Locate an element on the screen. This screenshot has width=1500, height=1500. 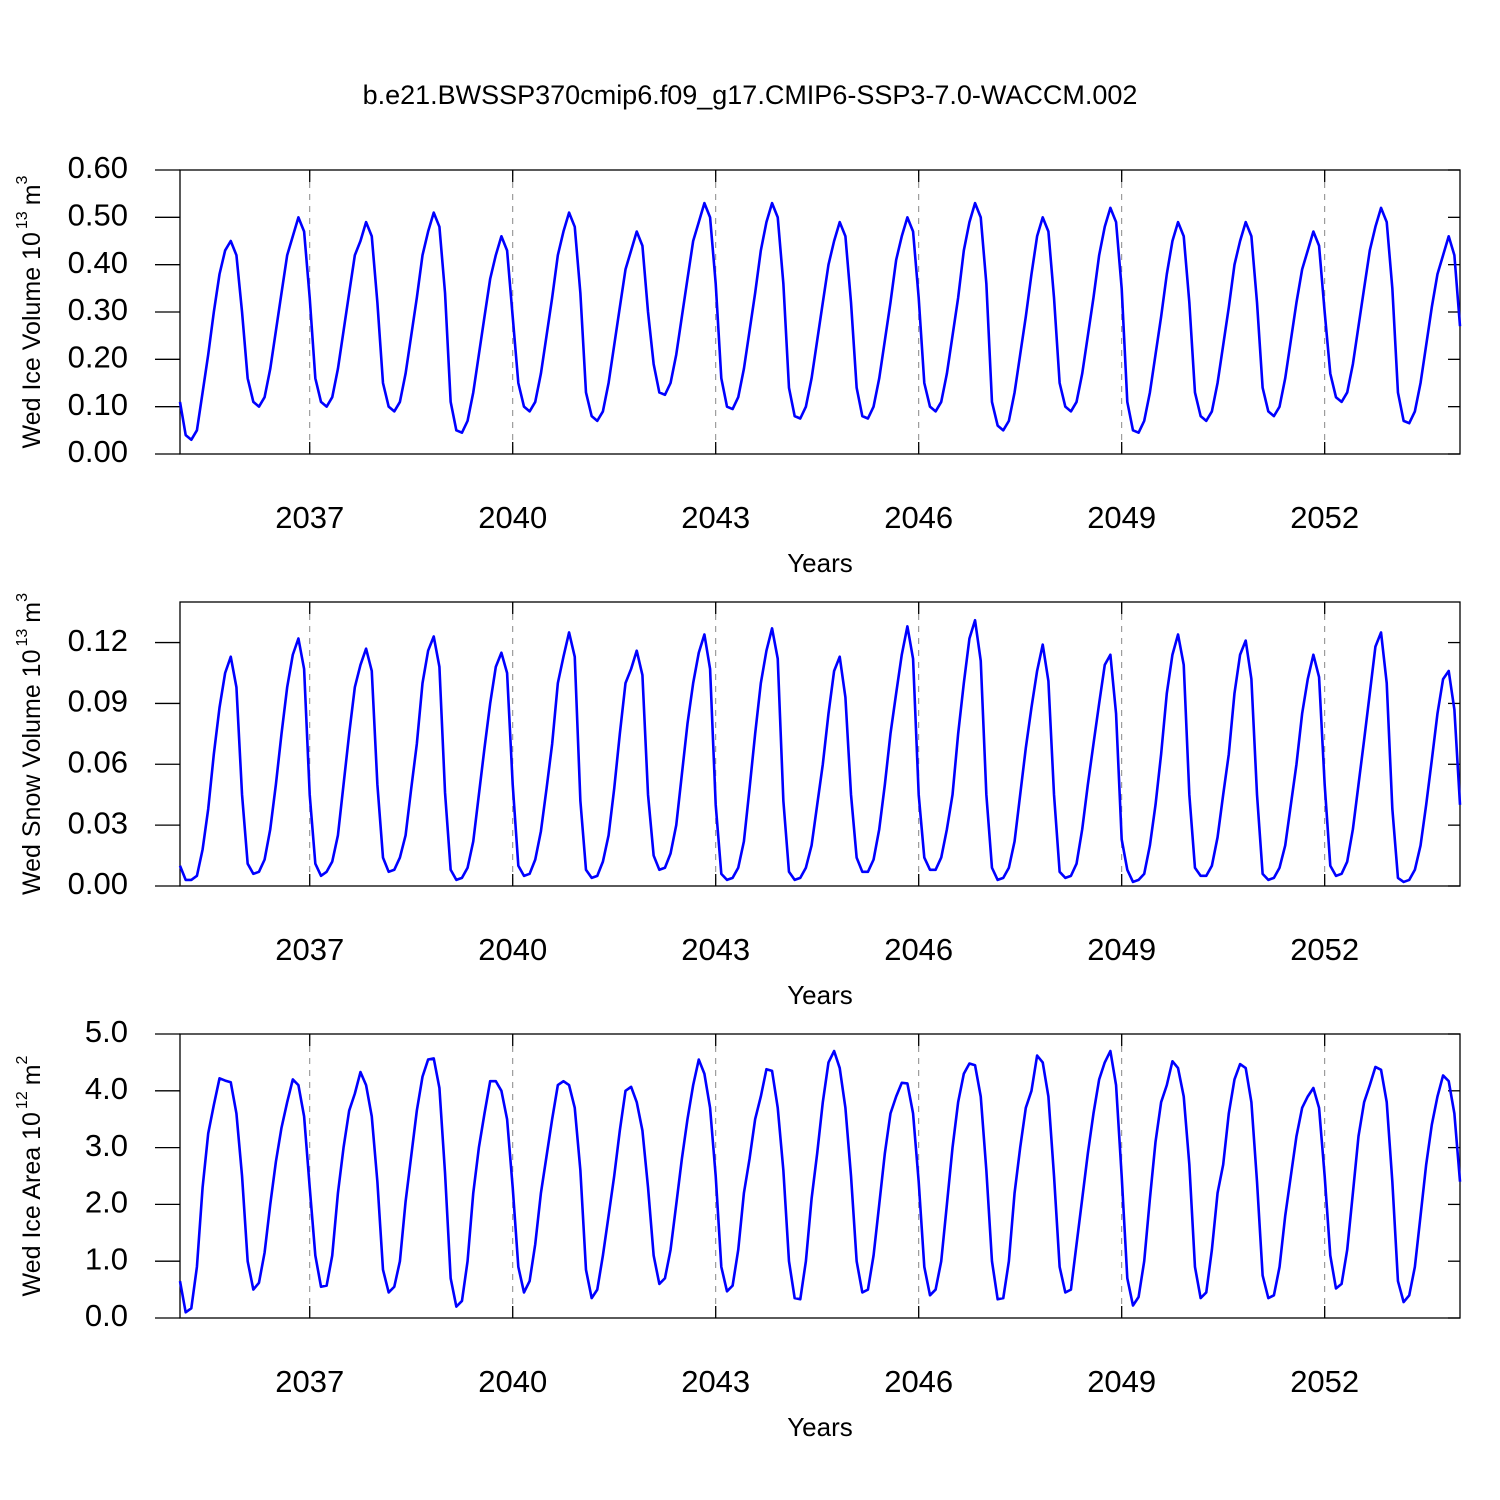
y-tick-label: 0.30 is located at coordinates (98, 309).